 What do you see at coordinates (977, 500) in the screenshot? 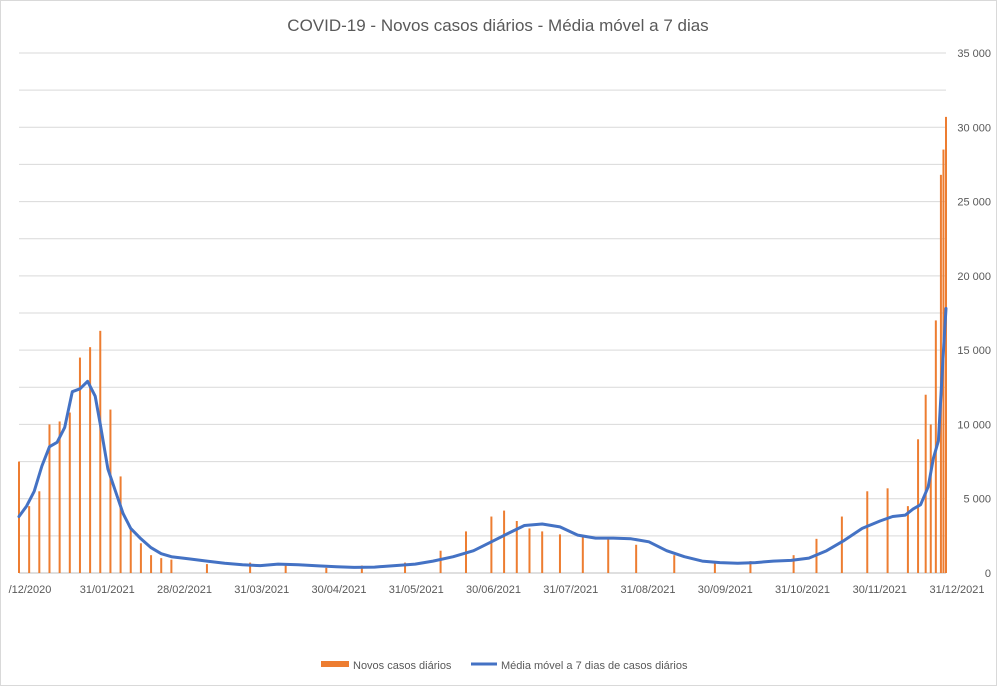
I see `y-tick-label: 5 000` at bounding box center [977, 500].